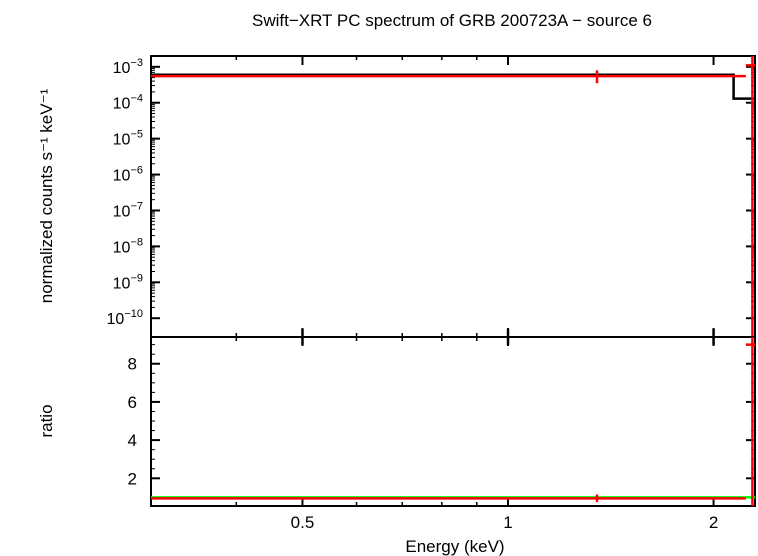  I want to click on x-axis-label: Energy (keV), so click(454, 546).